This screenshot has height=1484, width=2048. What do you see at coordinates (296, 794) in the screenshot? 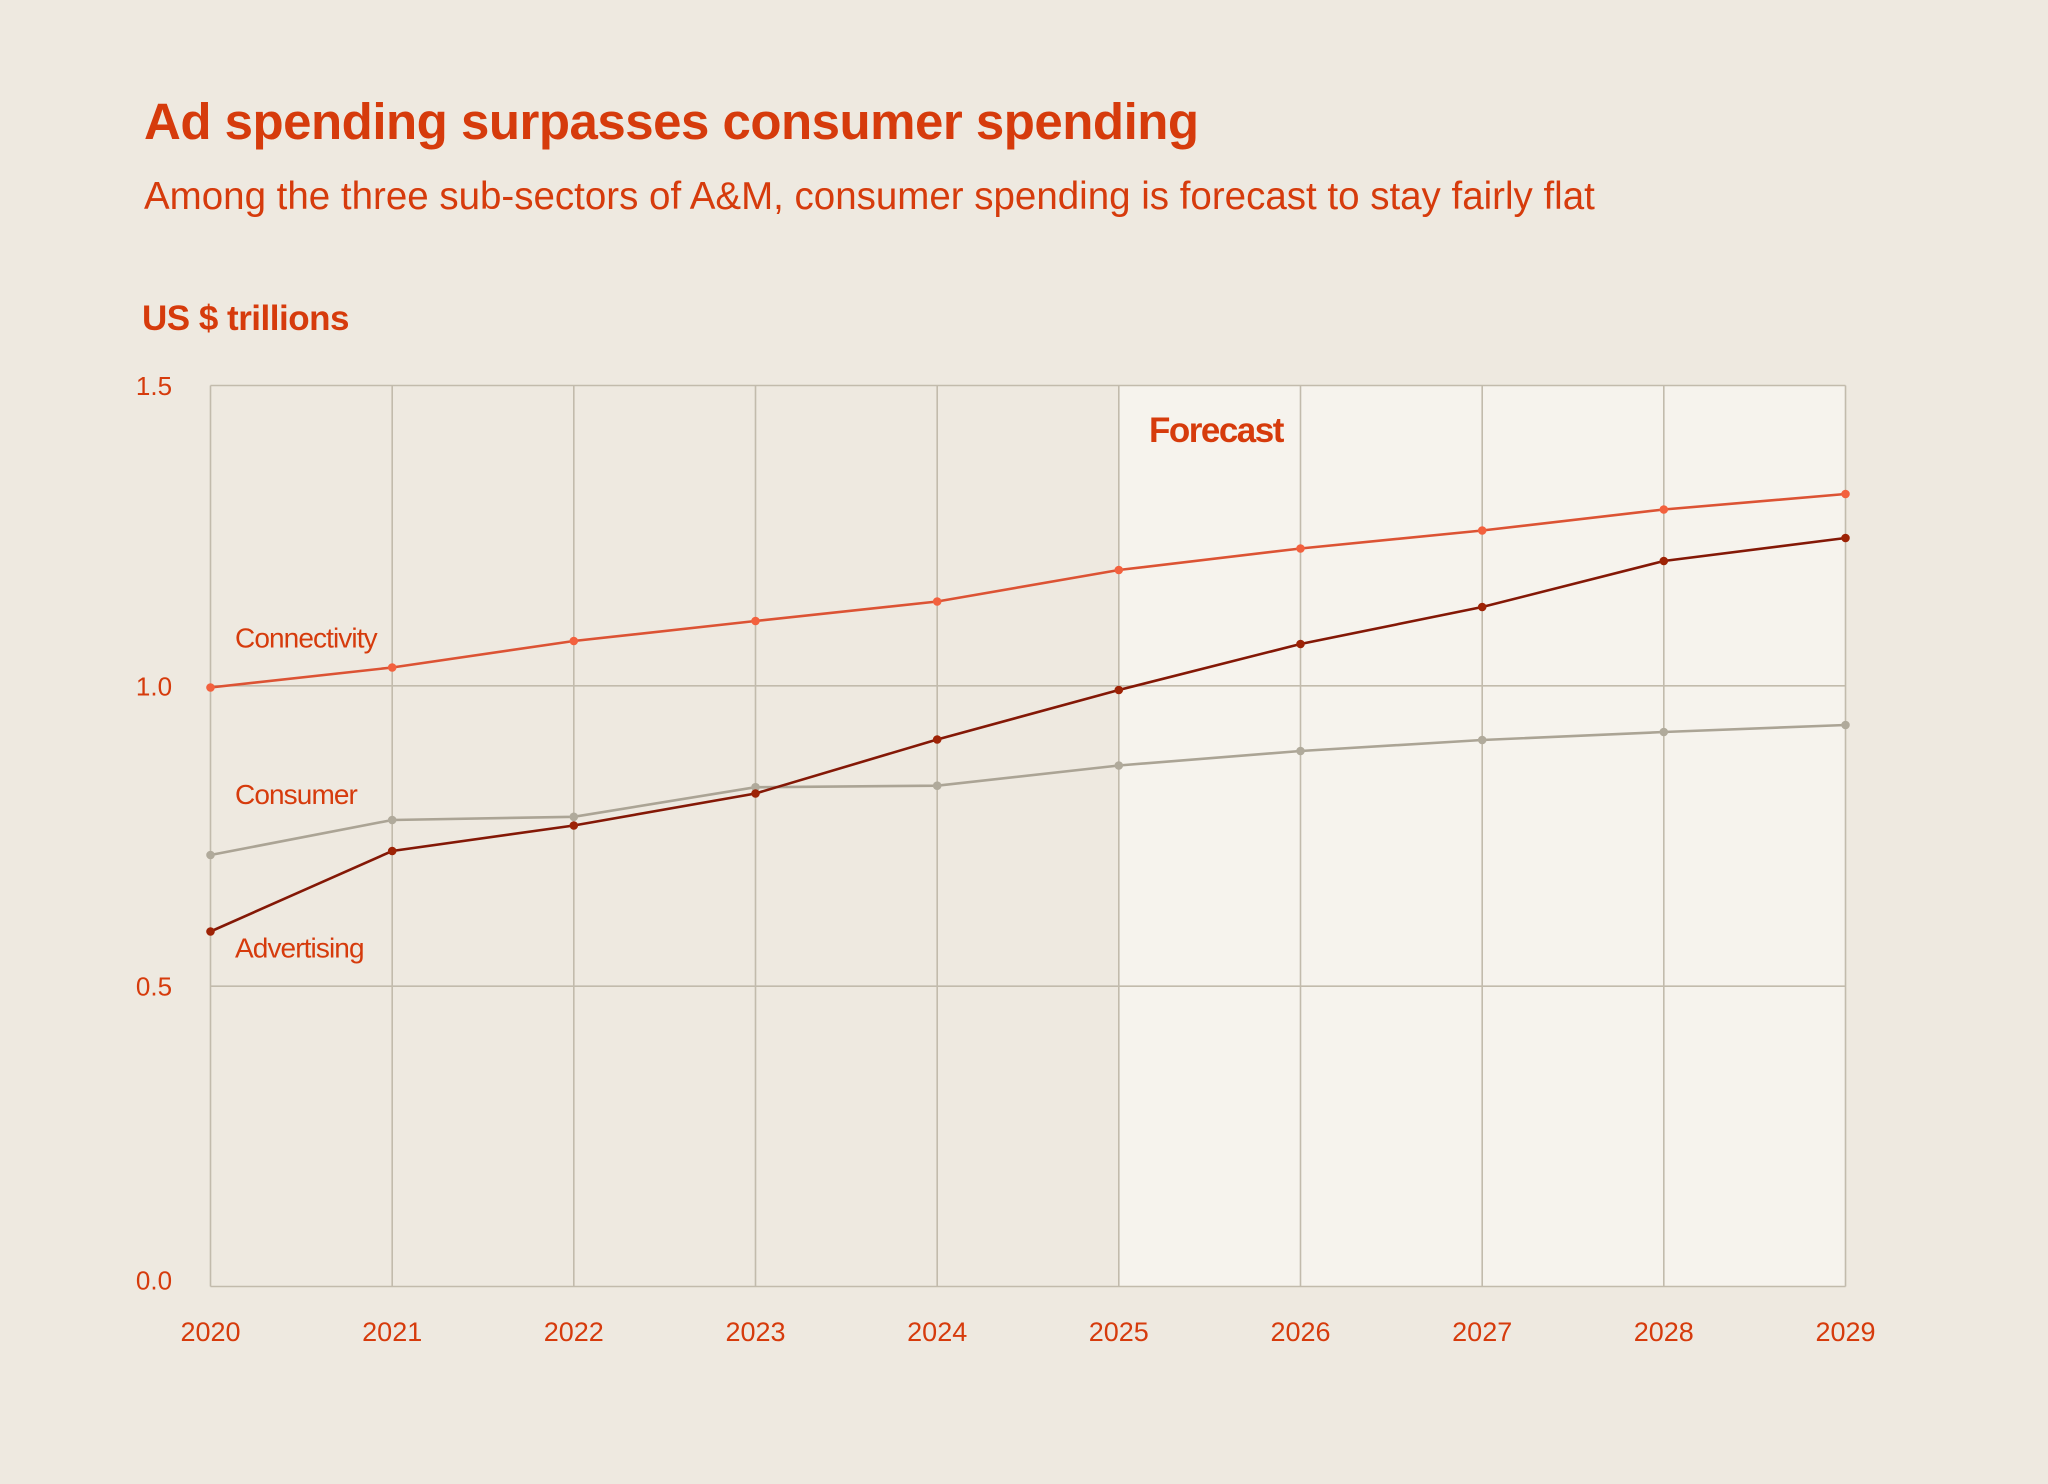
I see `svg-text: Consumer` at bounding box center [296, 794].